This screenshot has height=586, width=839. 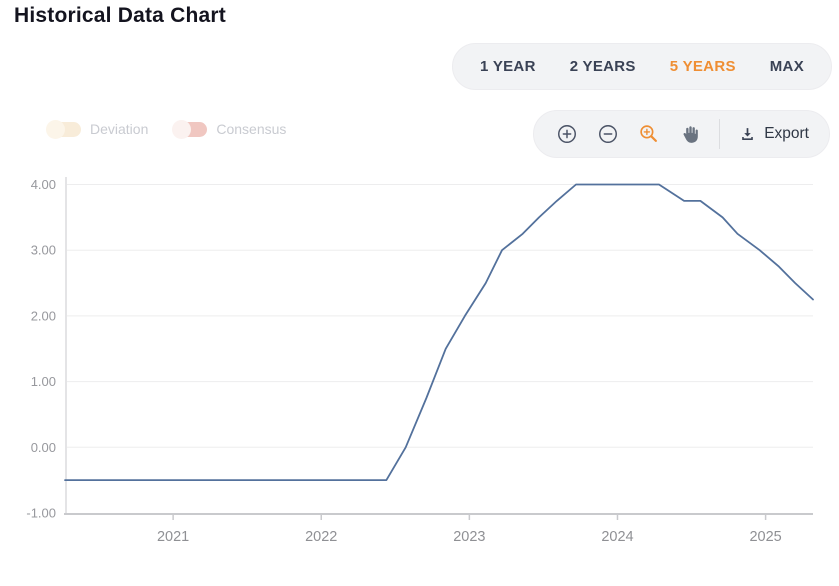 I want to click on toolbar-buttons-slot, so click(x=628, y=134).